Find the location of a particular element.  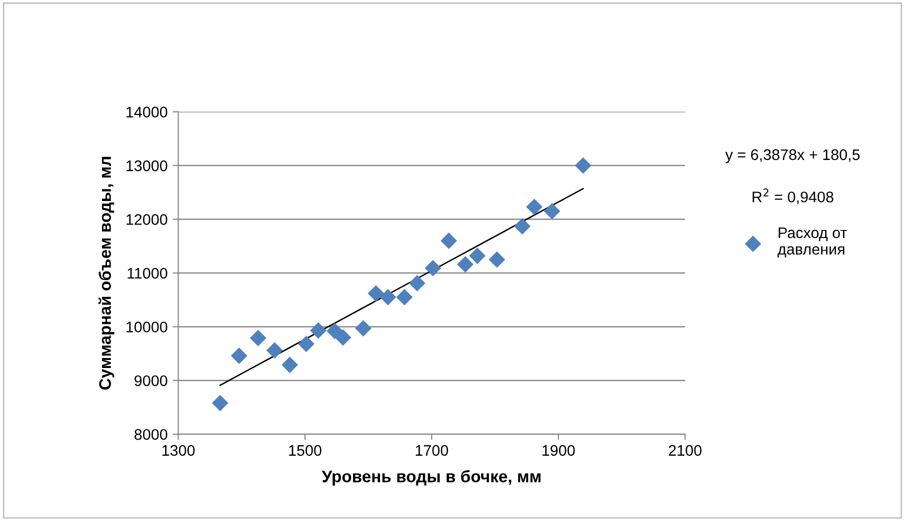

x-axis-title: Уровень воды в бочке, мм is located at coordinates (431, 478).